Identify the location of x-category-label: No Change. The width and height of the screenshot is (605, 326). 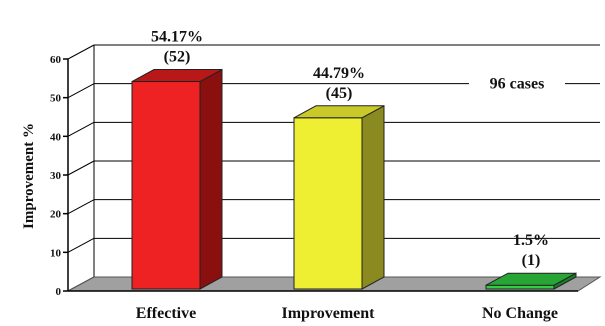
(520, 313).